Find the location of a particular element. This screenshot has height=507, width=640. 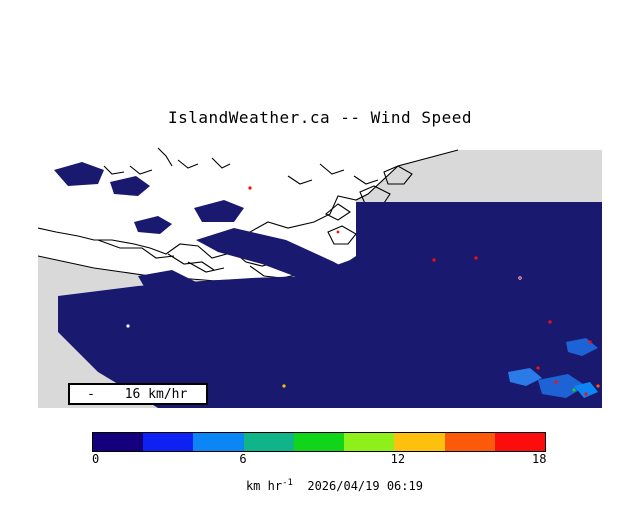

colorbar-units-and-timestamp: km hr-1 2026/04/19 06:19 is located at coordinates (320, 485).